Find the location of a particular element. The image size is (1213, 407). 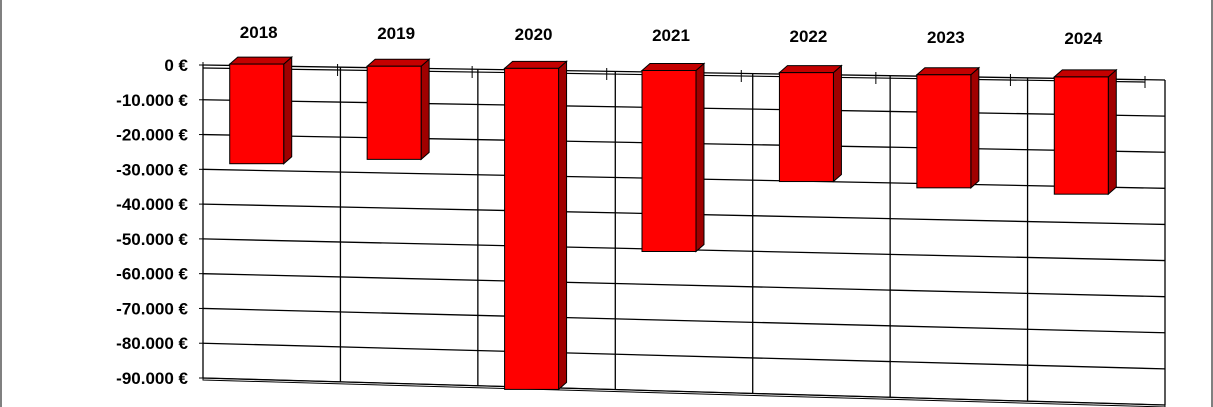

x-tick-label: 2019 is located at coordinates (396, 33).